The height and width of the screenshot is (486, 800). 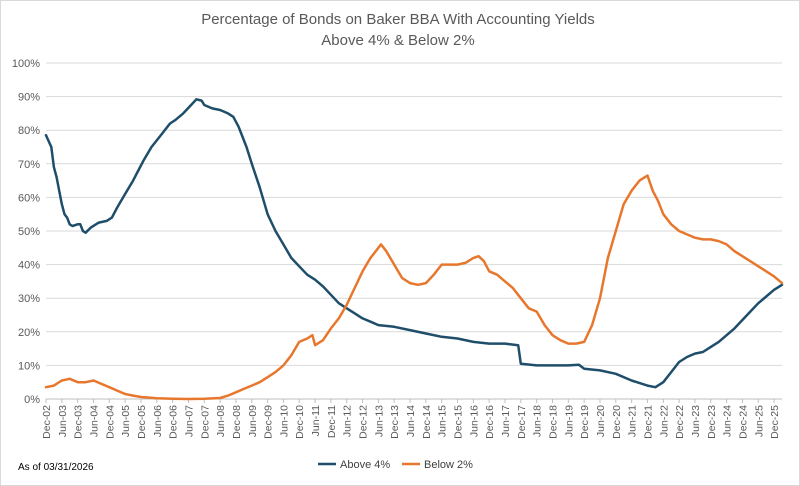 What do you see at coordinates (189, 421) in the screenshot?
I see `x-tick-label: Jun-07` at bounding box center [189, 421].